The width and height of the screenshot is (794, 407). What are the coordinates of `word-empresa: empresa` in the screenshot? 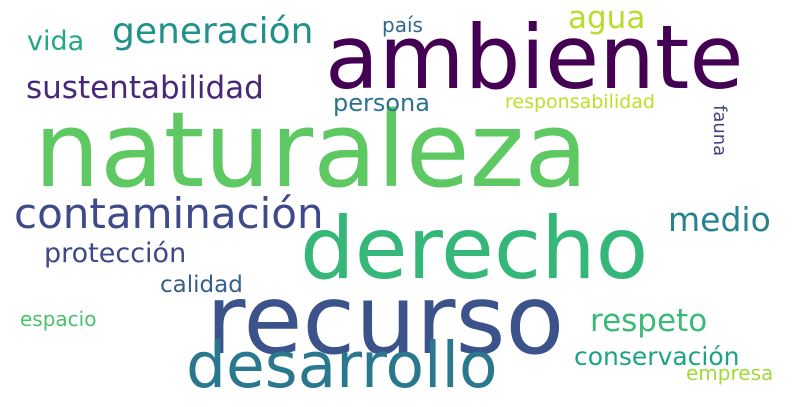 It's located at (730, 373).